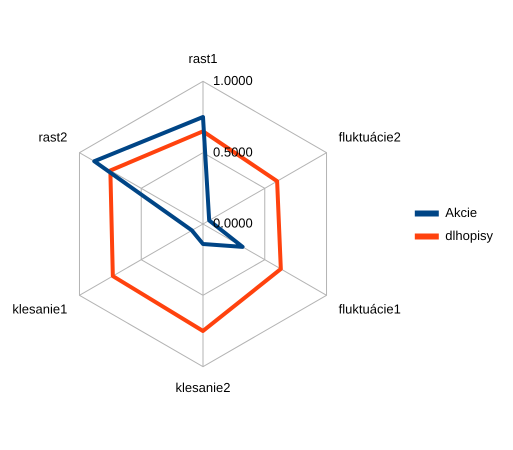 Image resolution: width=513 pixels, height=450 pixels. Describe the element at coordinates (40, 309) in the screenshot. I see `spoke-label: klesanie1` at that location.